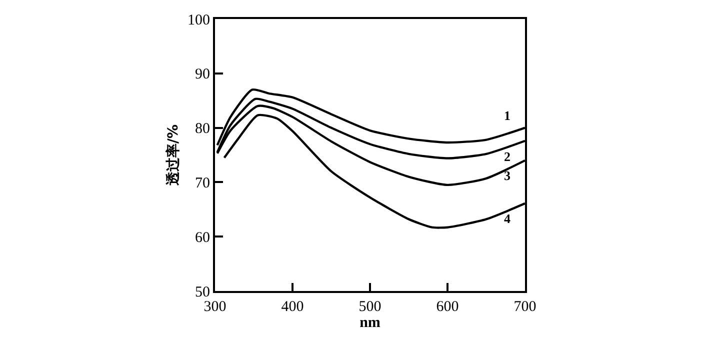 Image resolution: width=710 pixels, height=340 pixels. I want to click on x-tick-label: 600, so click(447, 307).